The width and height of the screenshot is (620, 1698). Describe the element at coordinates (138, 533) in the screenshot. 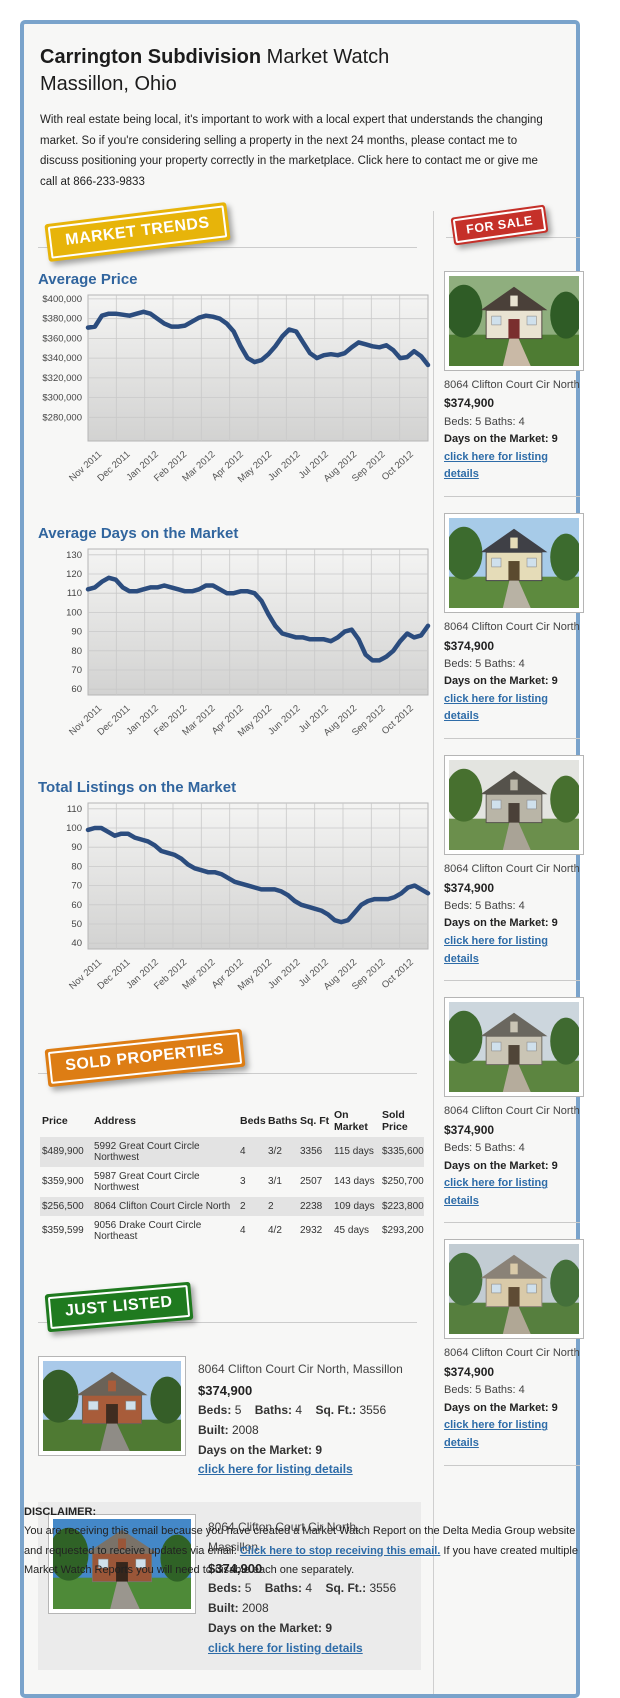

I see `average-days-title: Average Days on the Market` at that location.